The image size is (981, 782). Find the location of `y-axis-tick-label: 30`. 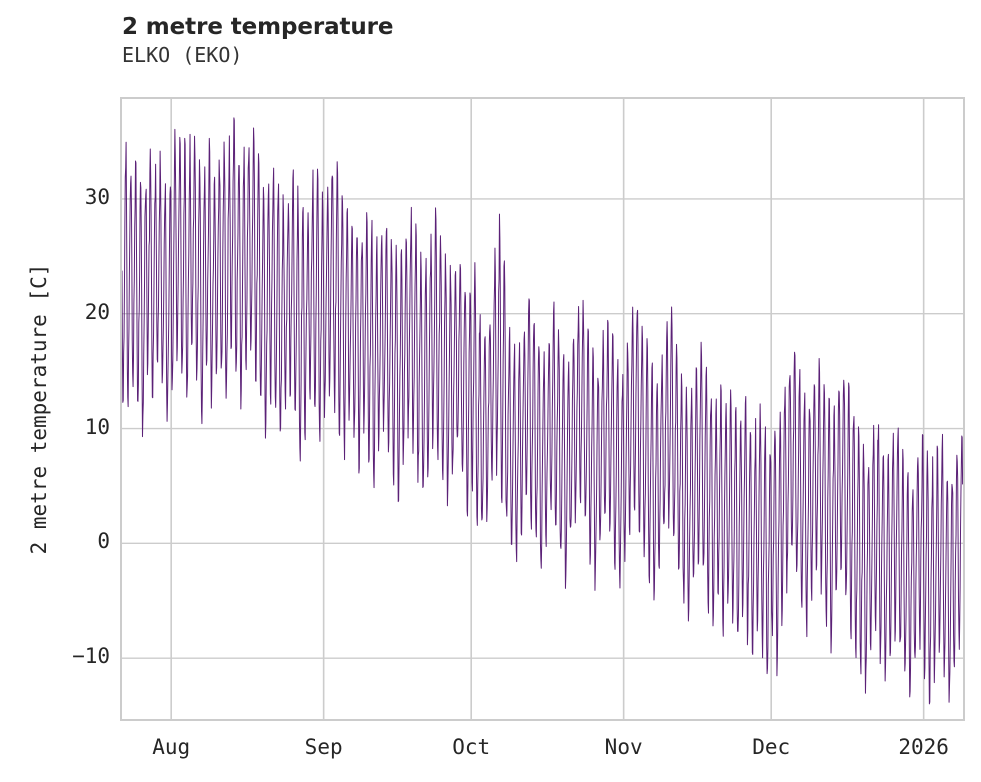

y-axis-tick-label: 30 is located at coordinates (97, 196).